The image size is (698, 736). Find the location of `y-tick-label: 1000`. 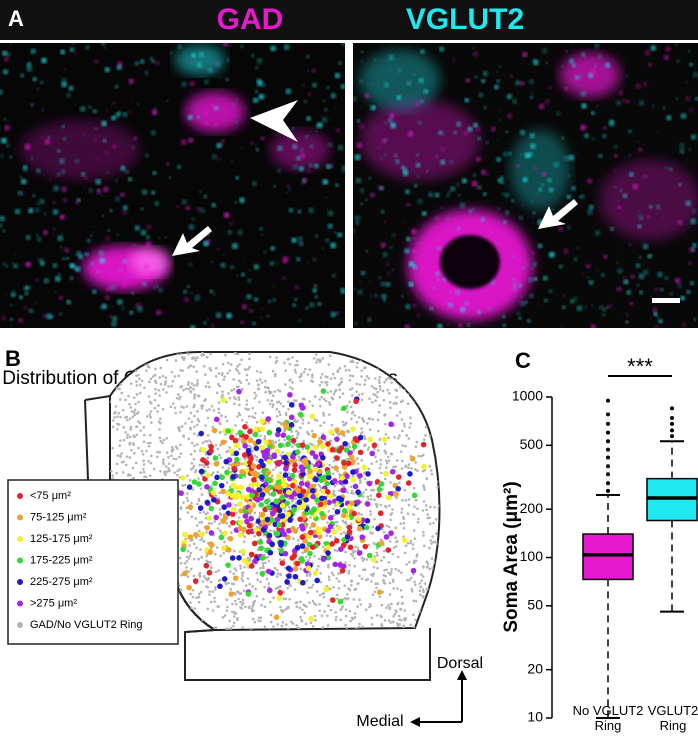

y-tick-label: 1000 is located at coordinates (527, 396).